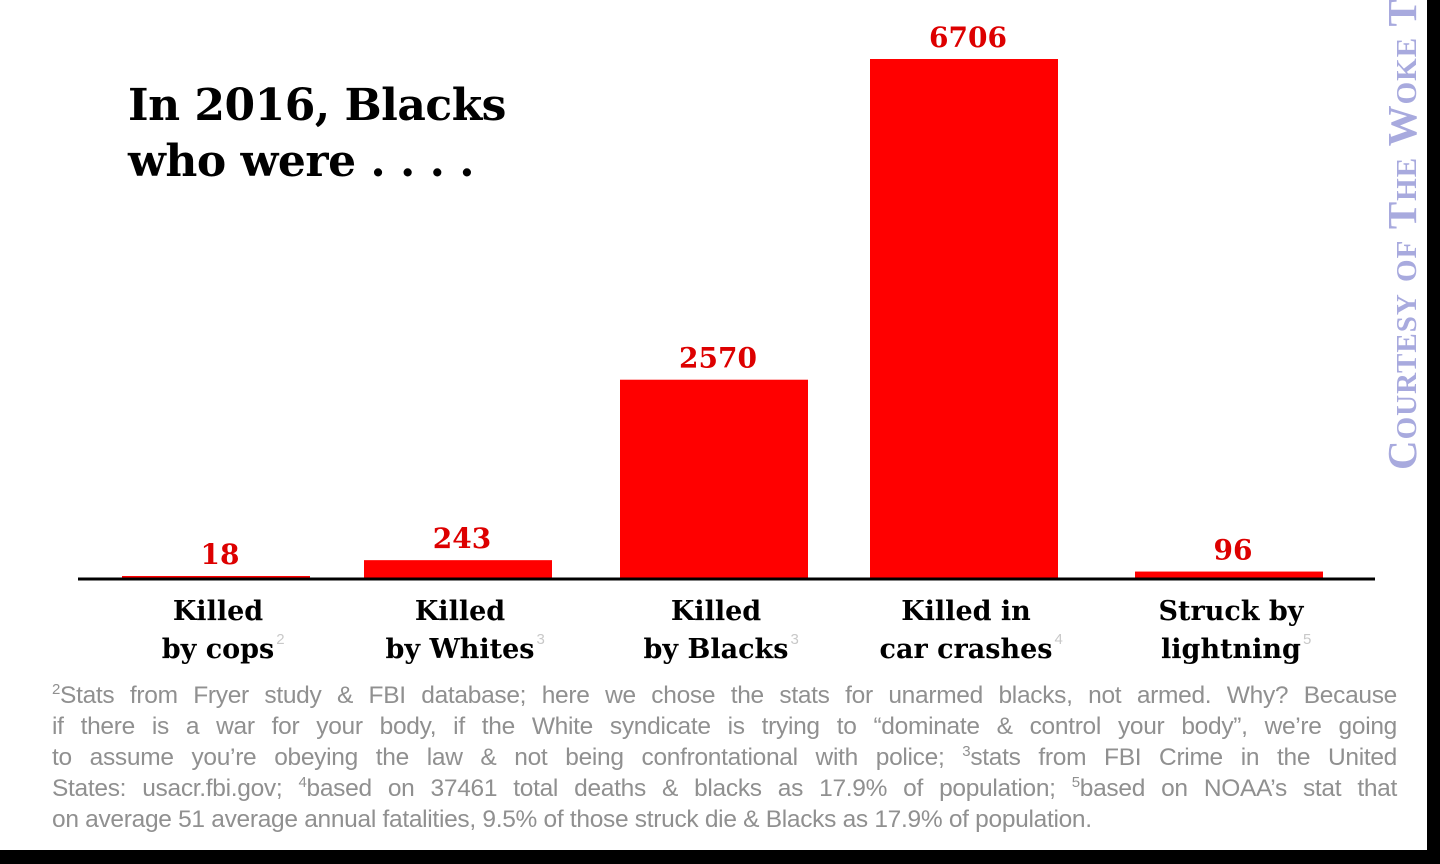  Describe the element at coordinates (317, 105) in the screenshot. I see `title-line-1: In 2016, Blacks` at that location.